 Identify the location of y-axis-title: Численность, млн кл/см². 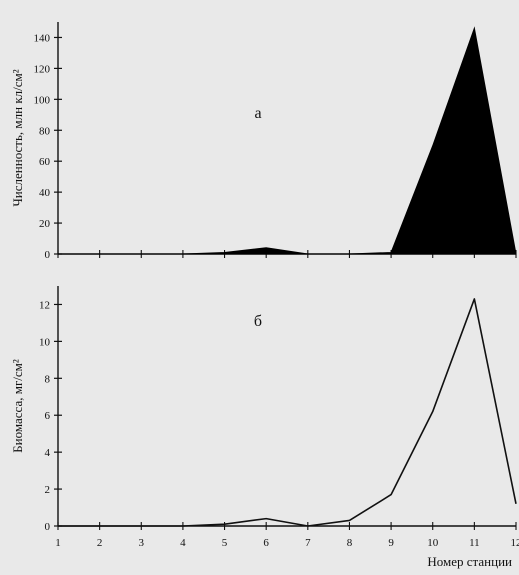
(17, 137).